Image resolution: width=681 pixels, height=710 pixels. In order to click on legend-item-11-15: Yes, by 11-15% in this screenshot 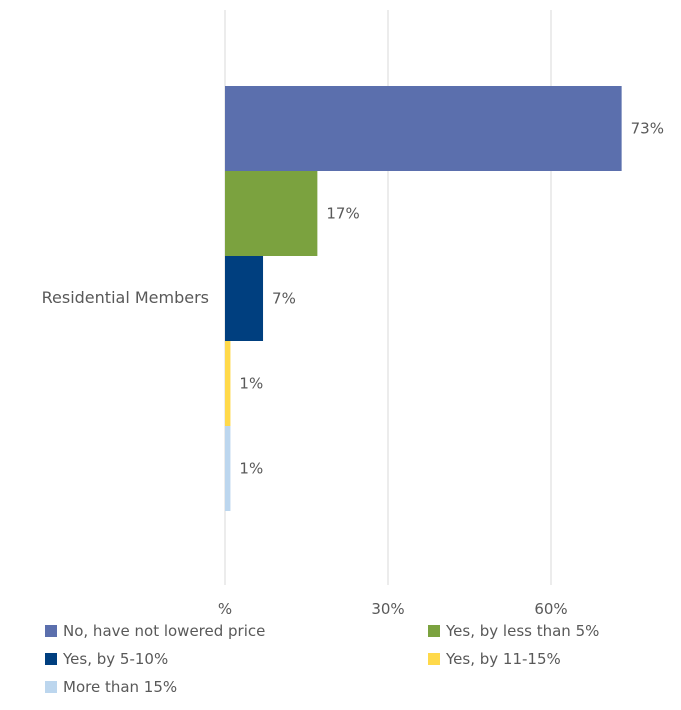, I will do `click(494, 659)`.